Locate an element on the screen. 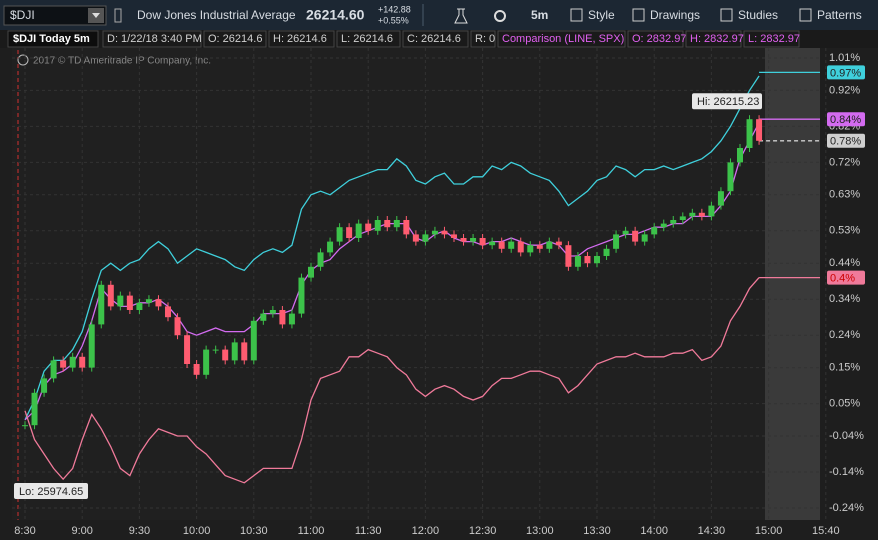 The height and width of the screenshot is (540, 878). net-change: +142.88 is located at coordinates (394, 9).